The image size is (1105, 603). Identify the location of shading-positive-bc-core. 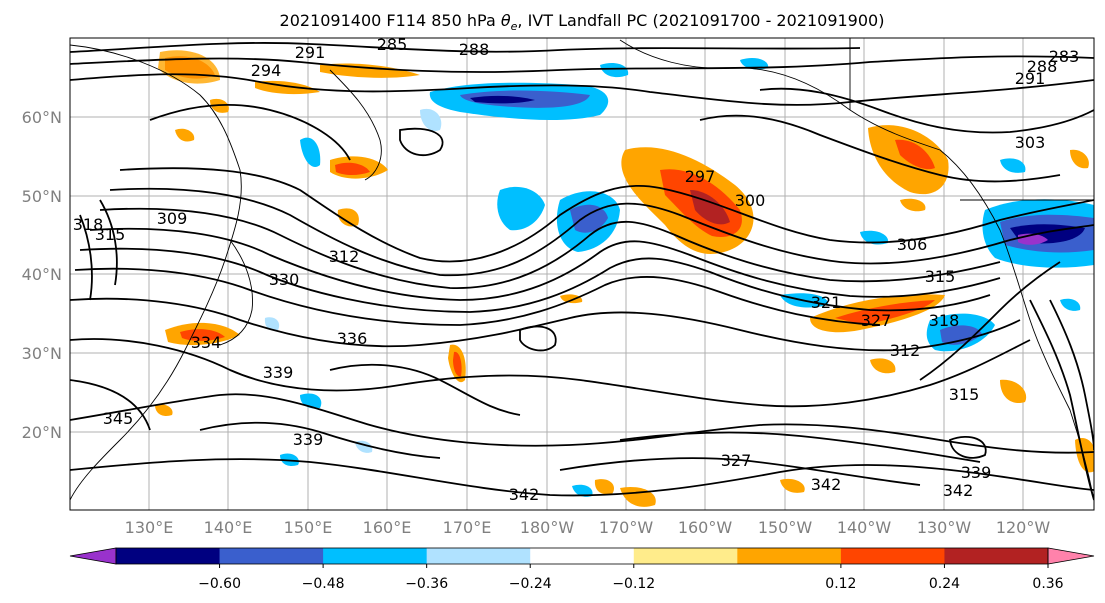
(915, 154).